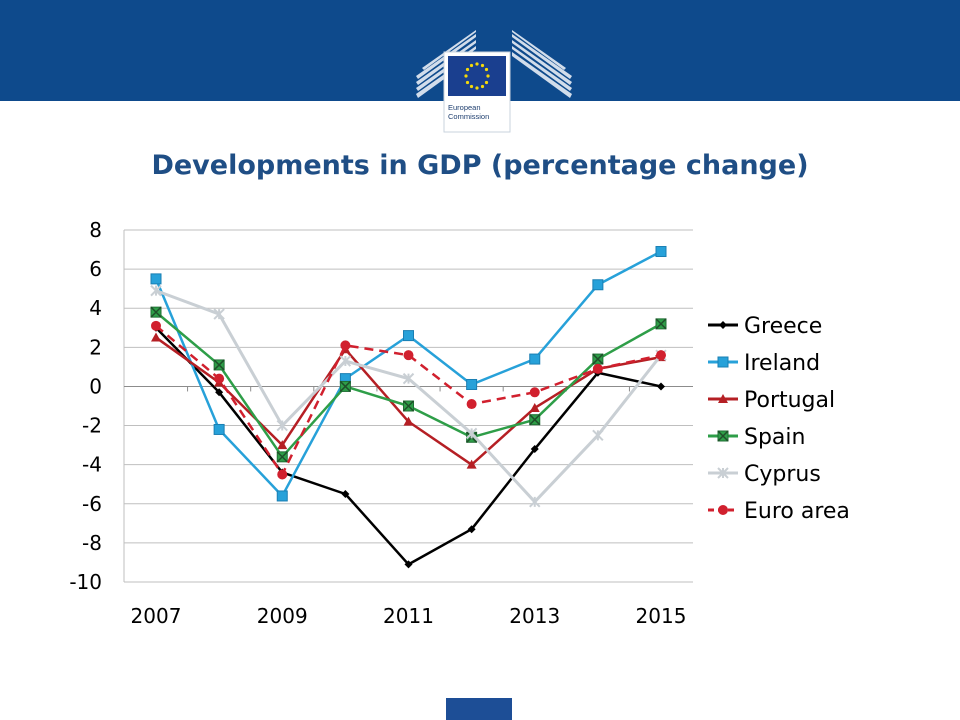 This screenshot has height=720, width=960. Describe the element at coordinates (95, 386) in the screenshot. I see `y-tick-label: 0` at that location.